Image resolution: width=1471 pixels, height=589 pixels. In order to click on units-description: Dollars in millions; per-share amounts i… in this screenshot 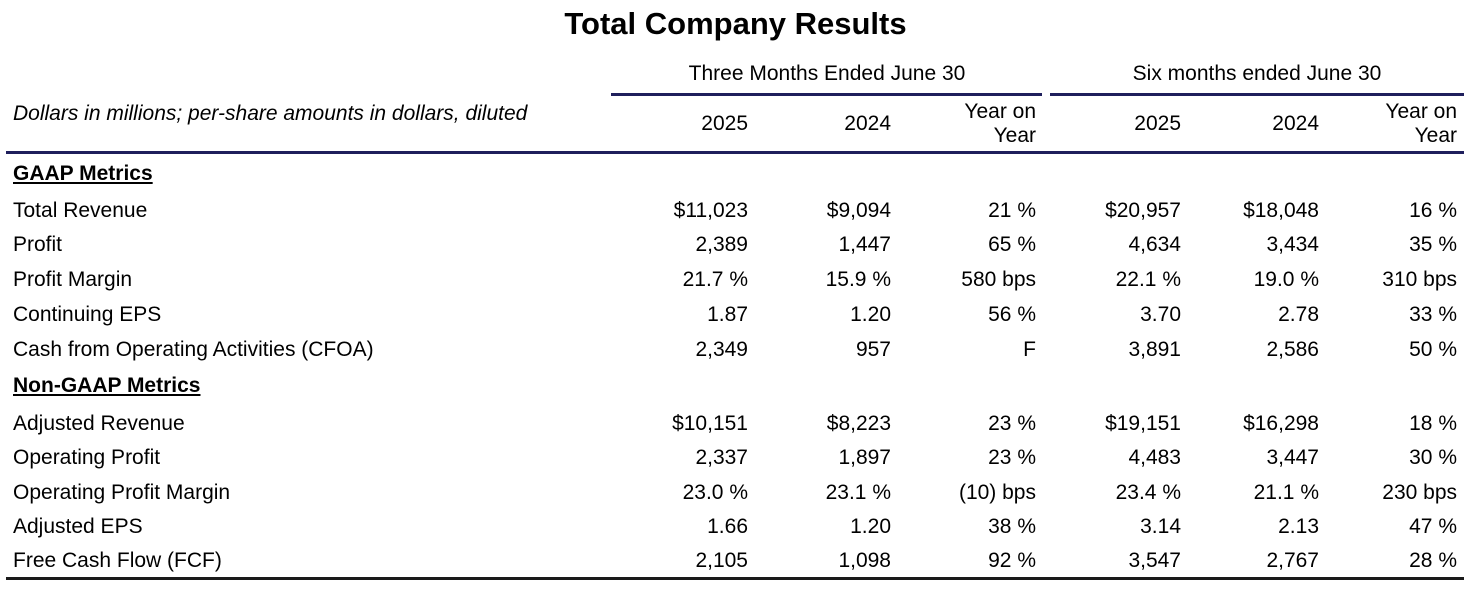, I will do `click(270, 113)`.